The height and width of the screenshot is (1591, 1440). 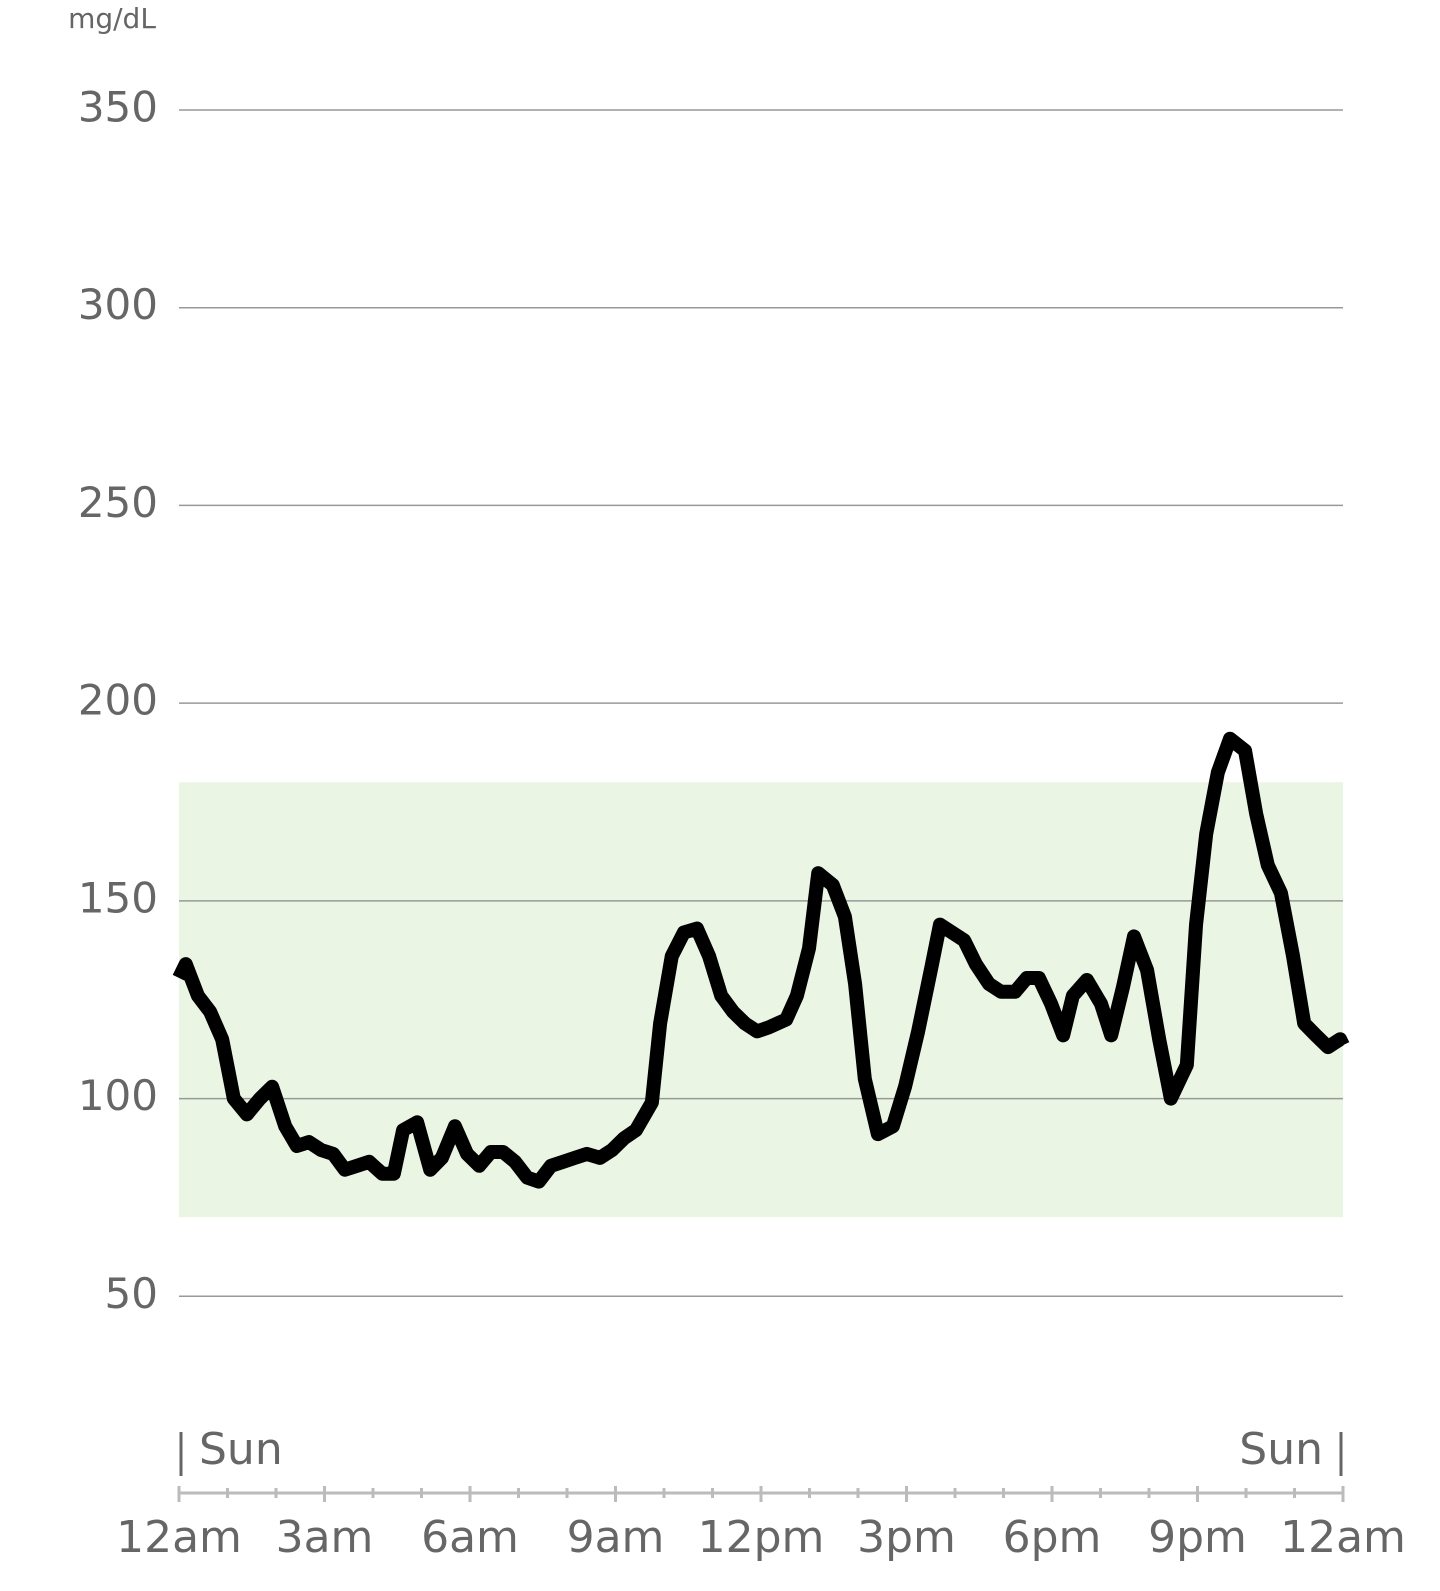 I want to click on x-tick-label: 9am, so click(x=616, y=1537).